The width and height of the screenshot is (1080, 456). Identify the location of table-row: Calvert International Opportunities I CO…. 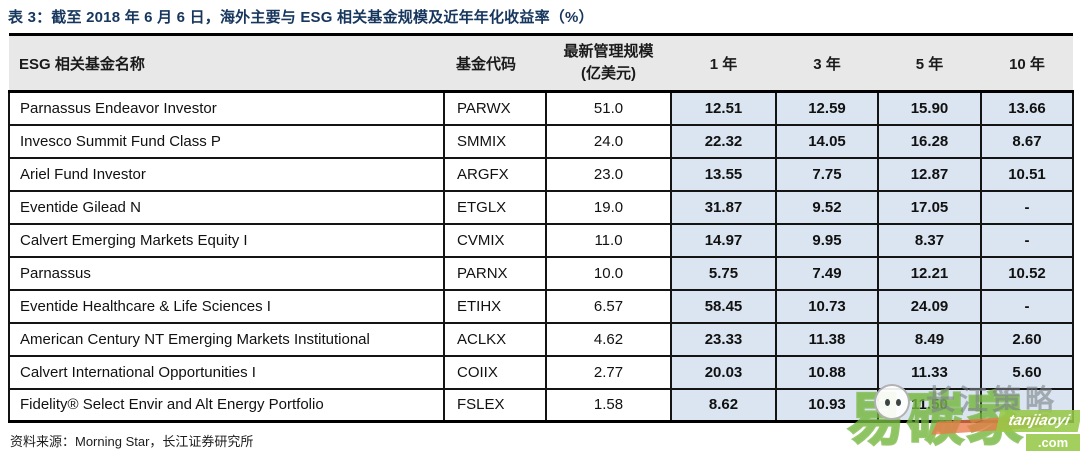
(541, 372).